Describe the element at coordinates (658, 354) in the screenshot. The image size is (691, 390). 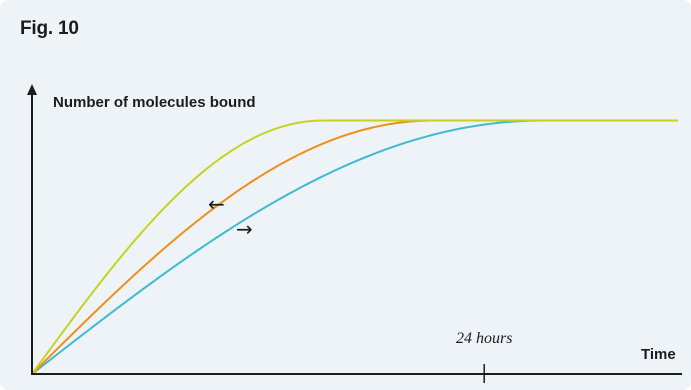
I see `x-axis-label: Time` at that location.